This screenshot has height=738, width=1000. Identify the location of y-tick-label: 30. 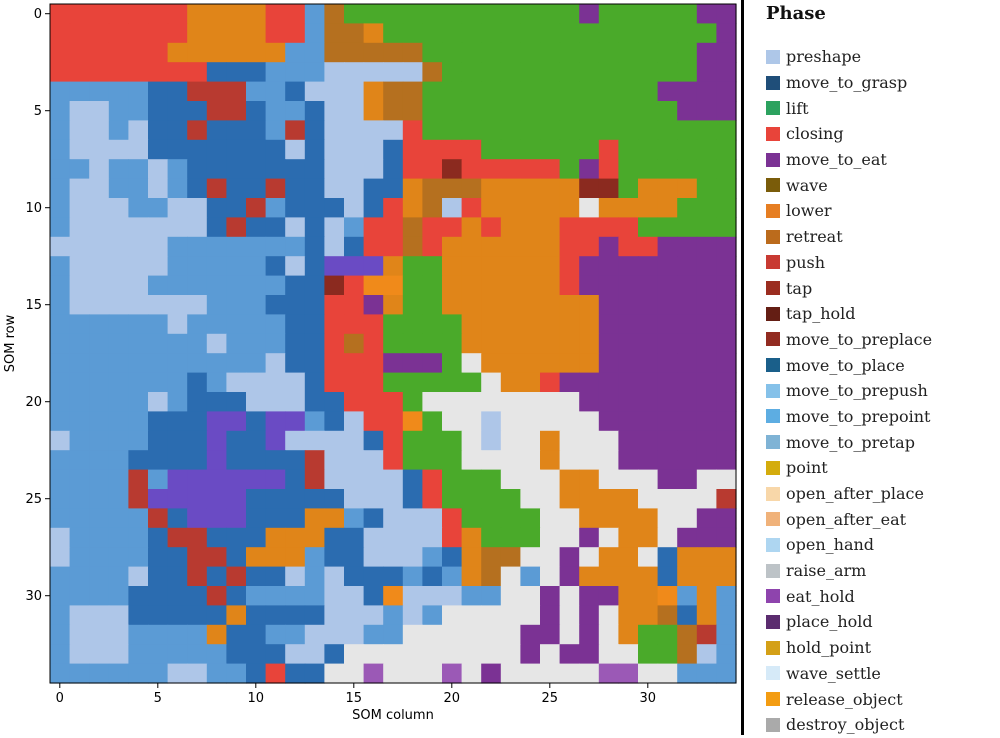
(33, 596).